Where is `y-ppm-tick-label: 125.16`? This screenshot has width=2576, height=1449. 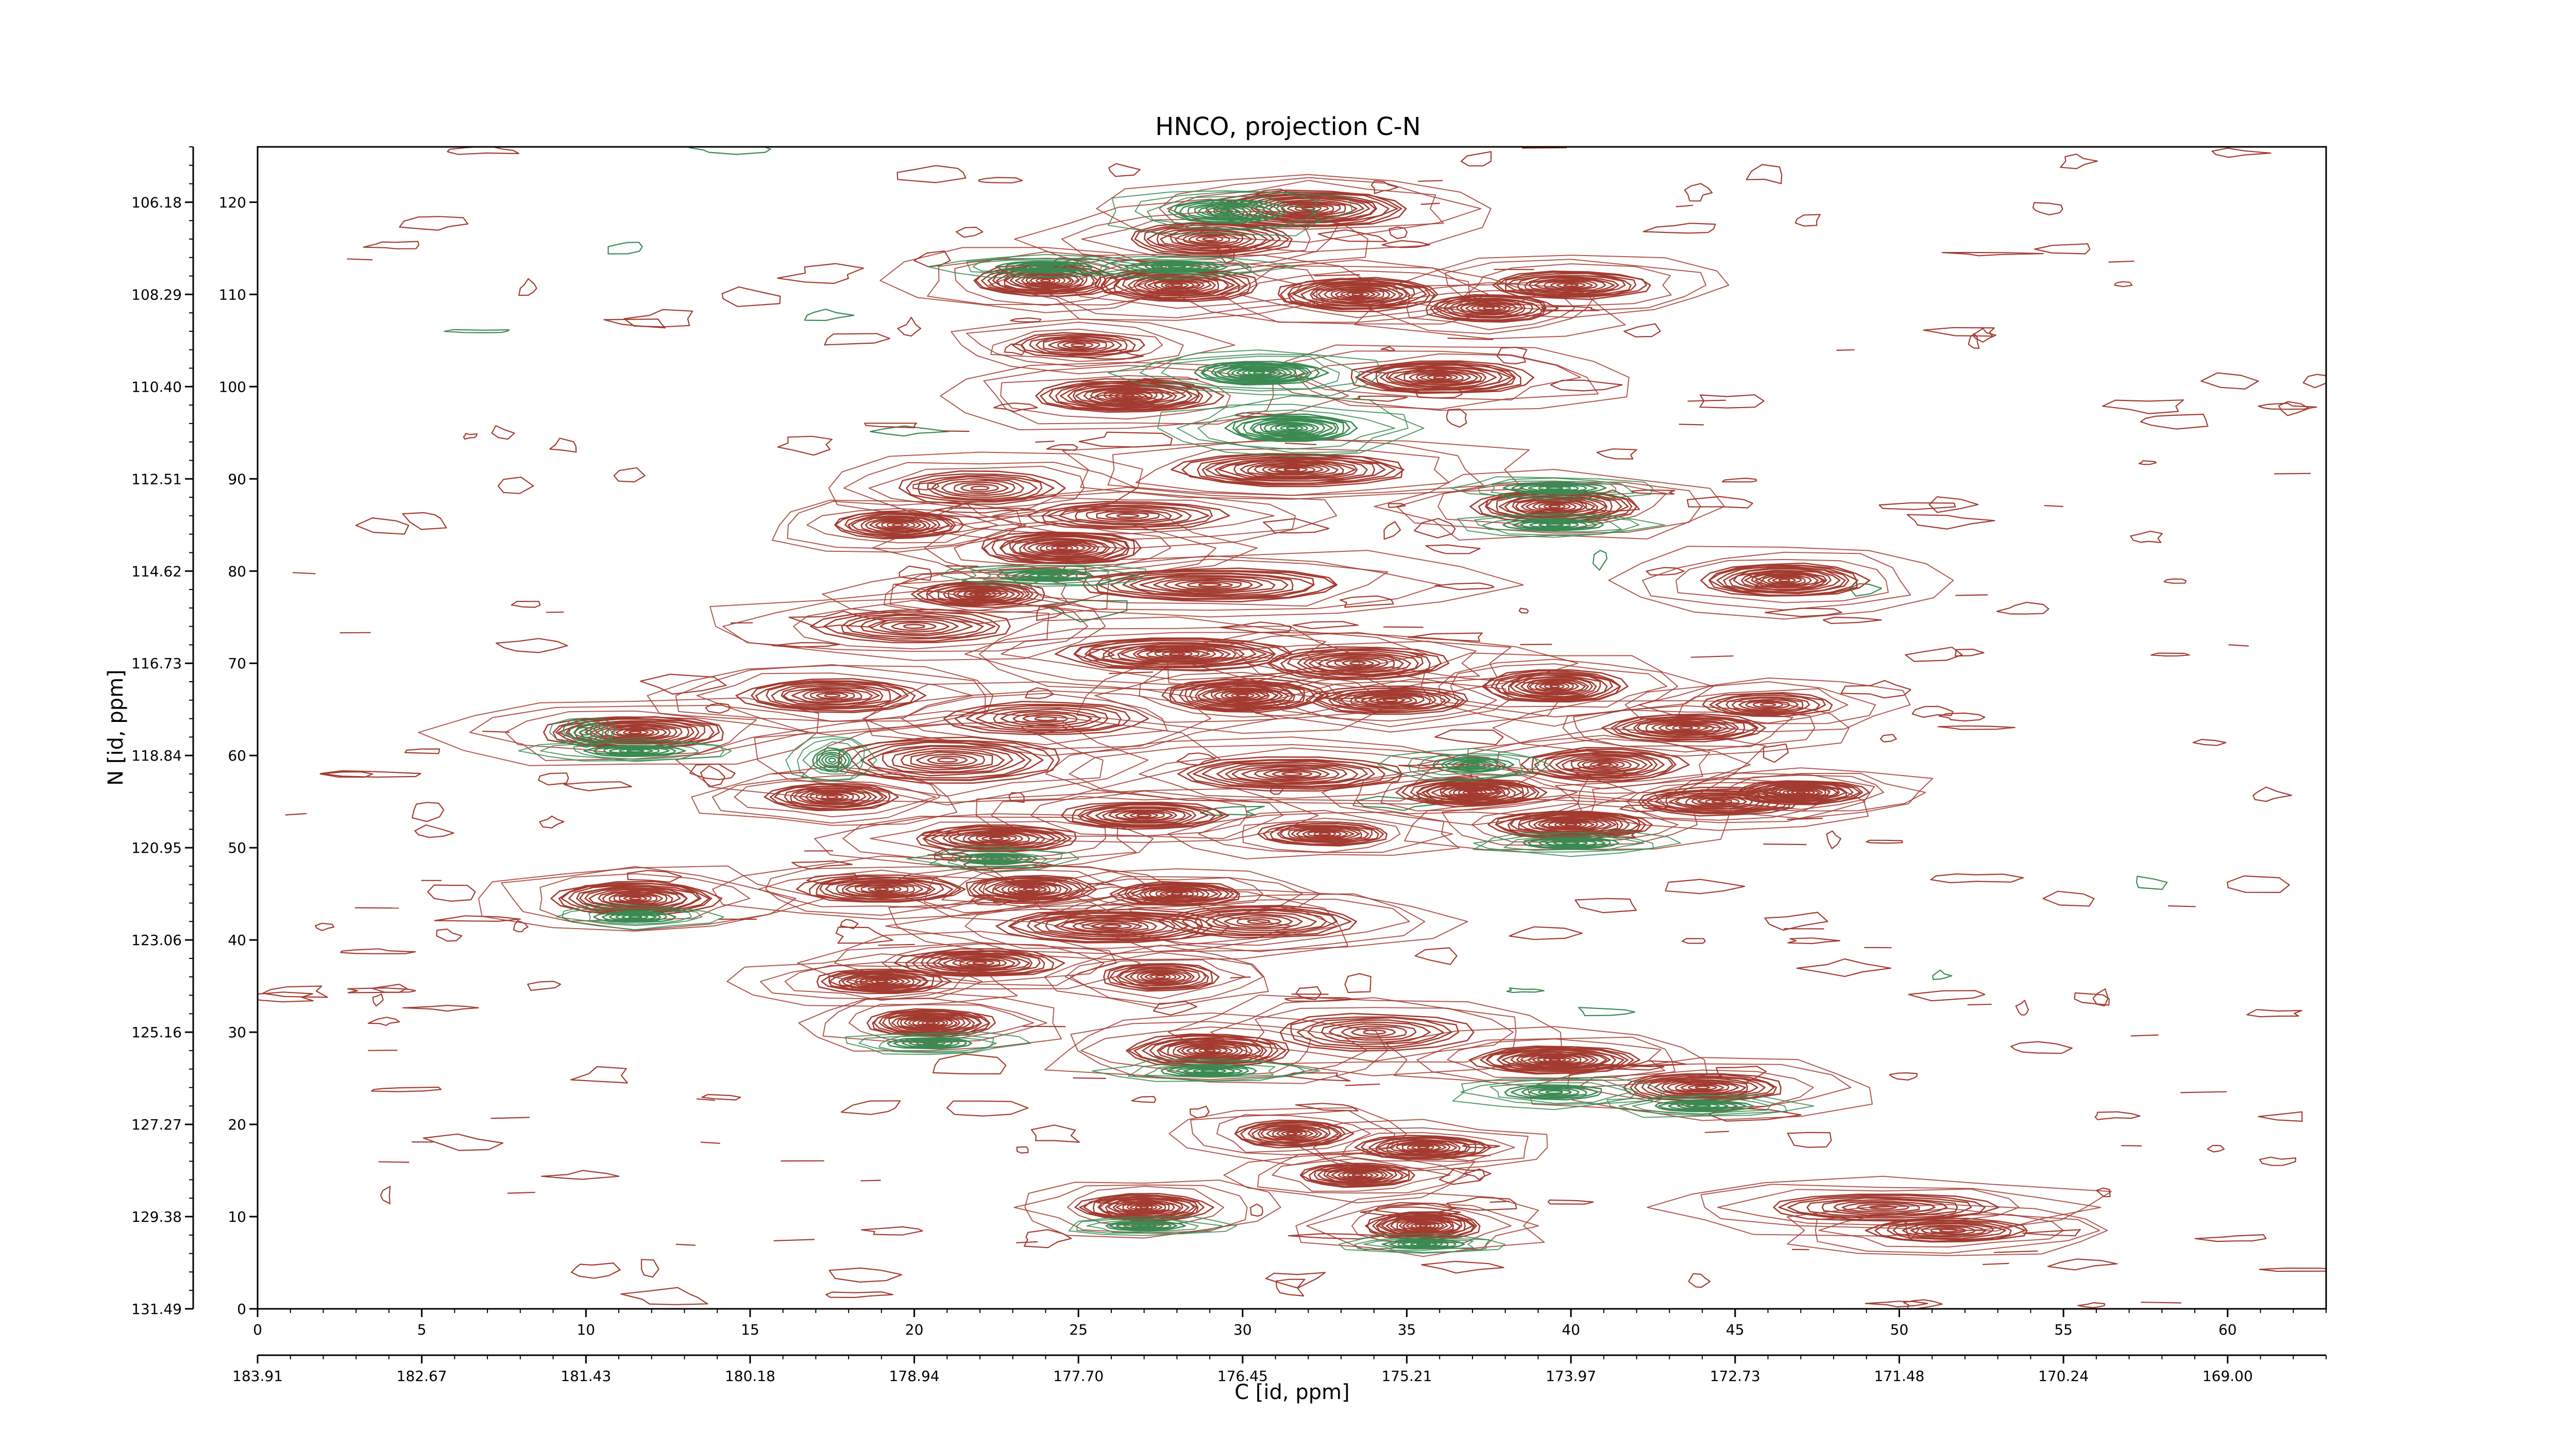
y-ppm-tick-label: 125.16 is located at coordinates (156, 1032).